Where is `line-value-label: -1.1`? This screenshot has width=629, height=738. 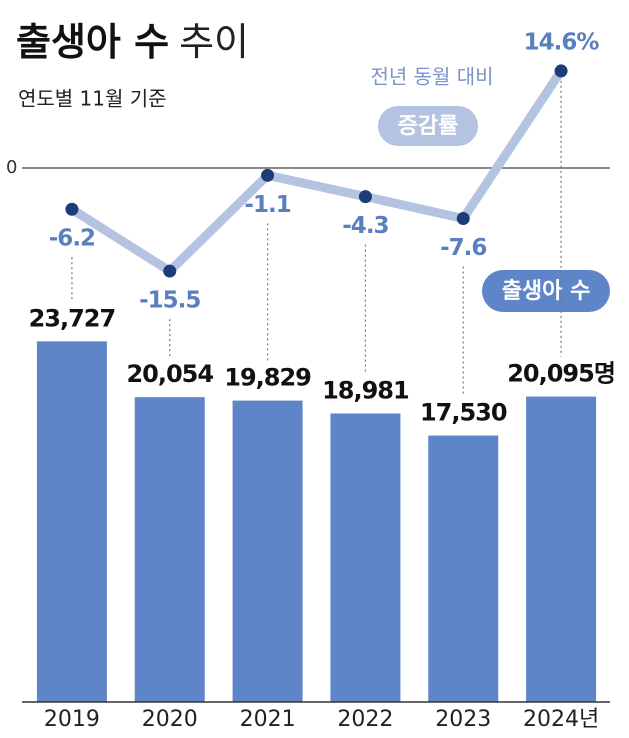
line-value-label: -1.1 is located at coordinates (267, 205).